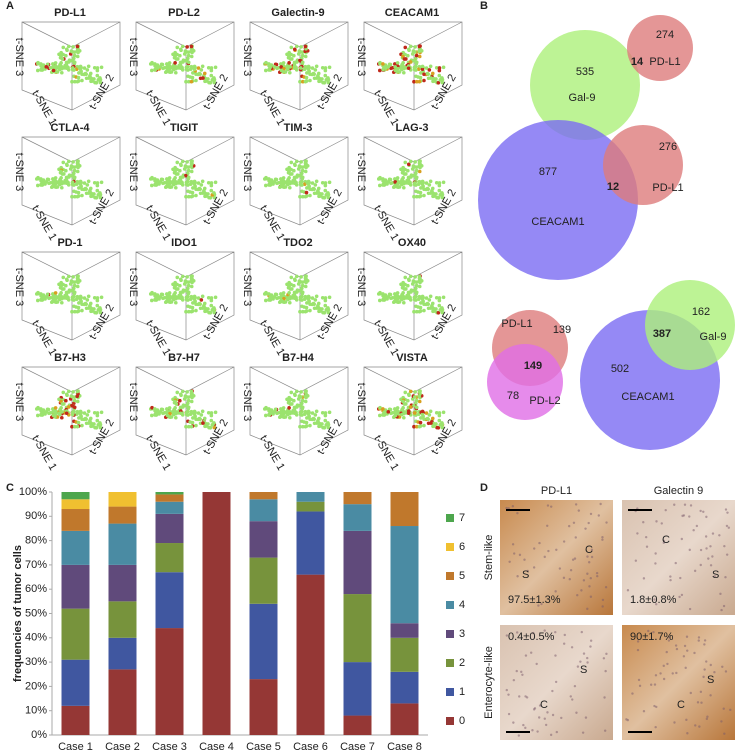 This screenshot has width=740, height=754. What do you see at coordinates (462, 605) in the screenshot?
I see `legend-label: 4` at bounding box center [462, 605].